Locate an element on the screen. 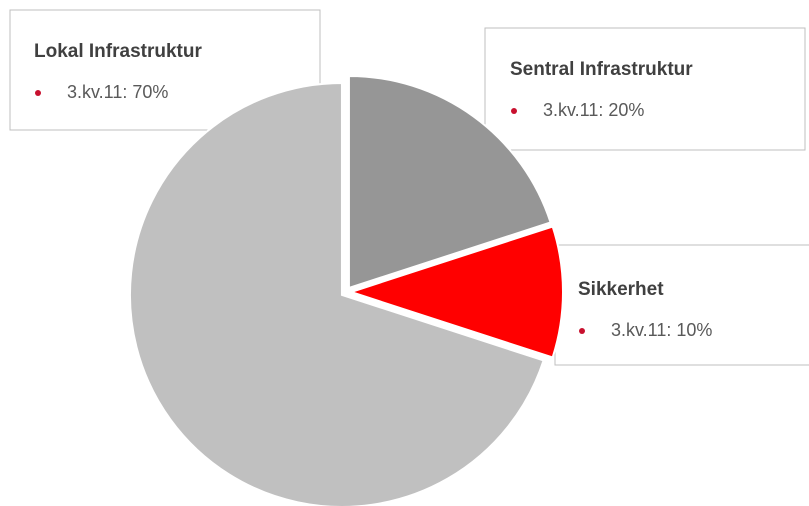 This screenshot has height=506, width=809. value-label: 3.kv.11: 10% is located at coordinates (661, 330).